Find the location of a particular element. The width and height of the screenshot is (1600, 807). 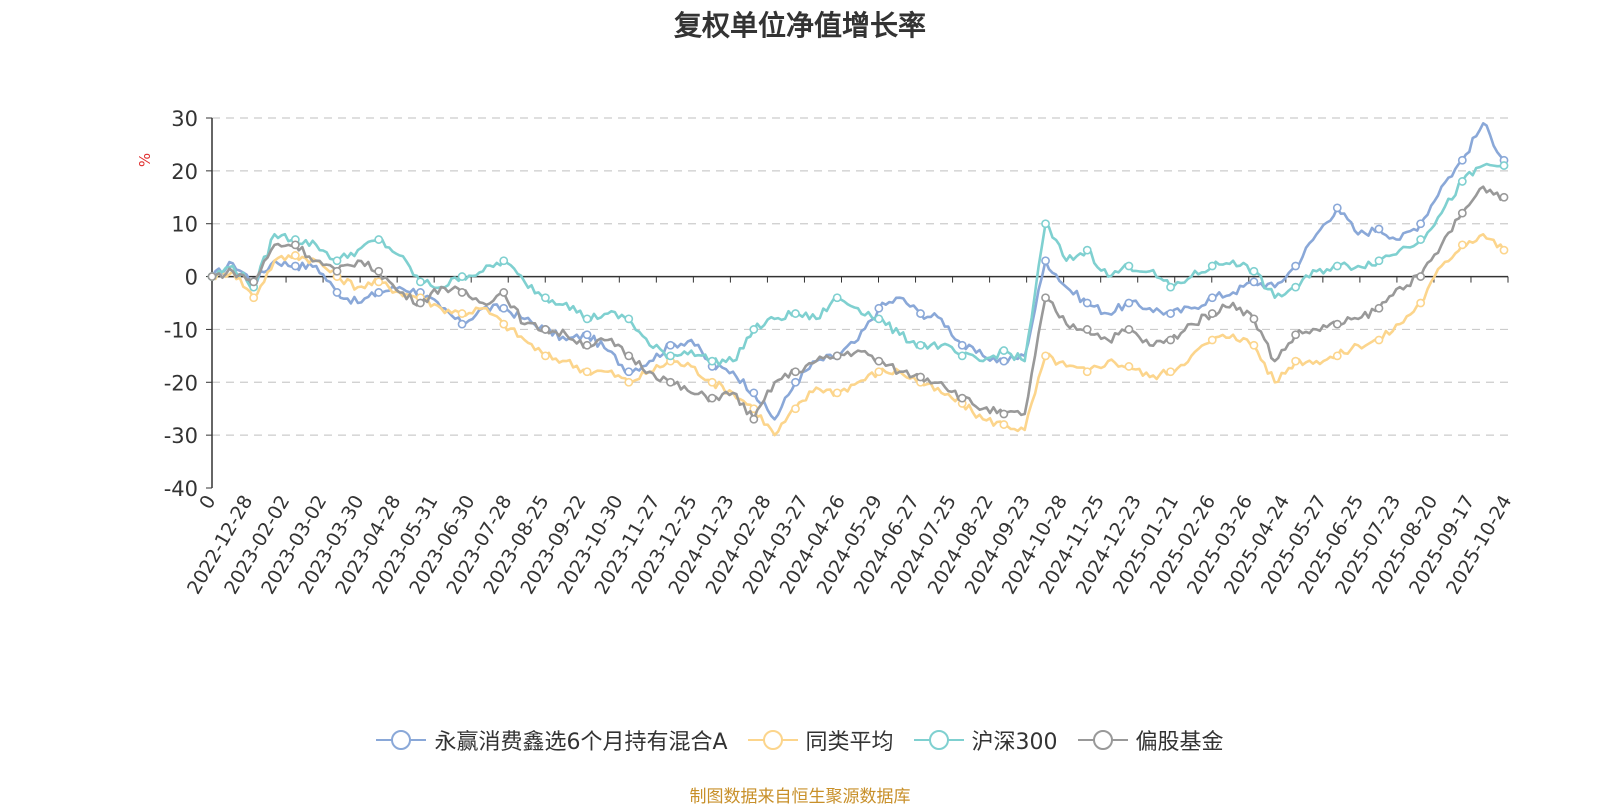

legend-label: 永赢消费鑫选6个月持有混合A is located at coordinates (581, 742).